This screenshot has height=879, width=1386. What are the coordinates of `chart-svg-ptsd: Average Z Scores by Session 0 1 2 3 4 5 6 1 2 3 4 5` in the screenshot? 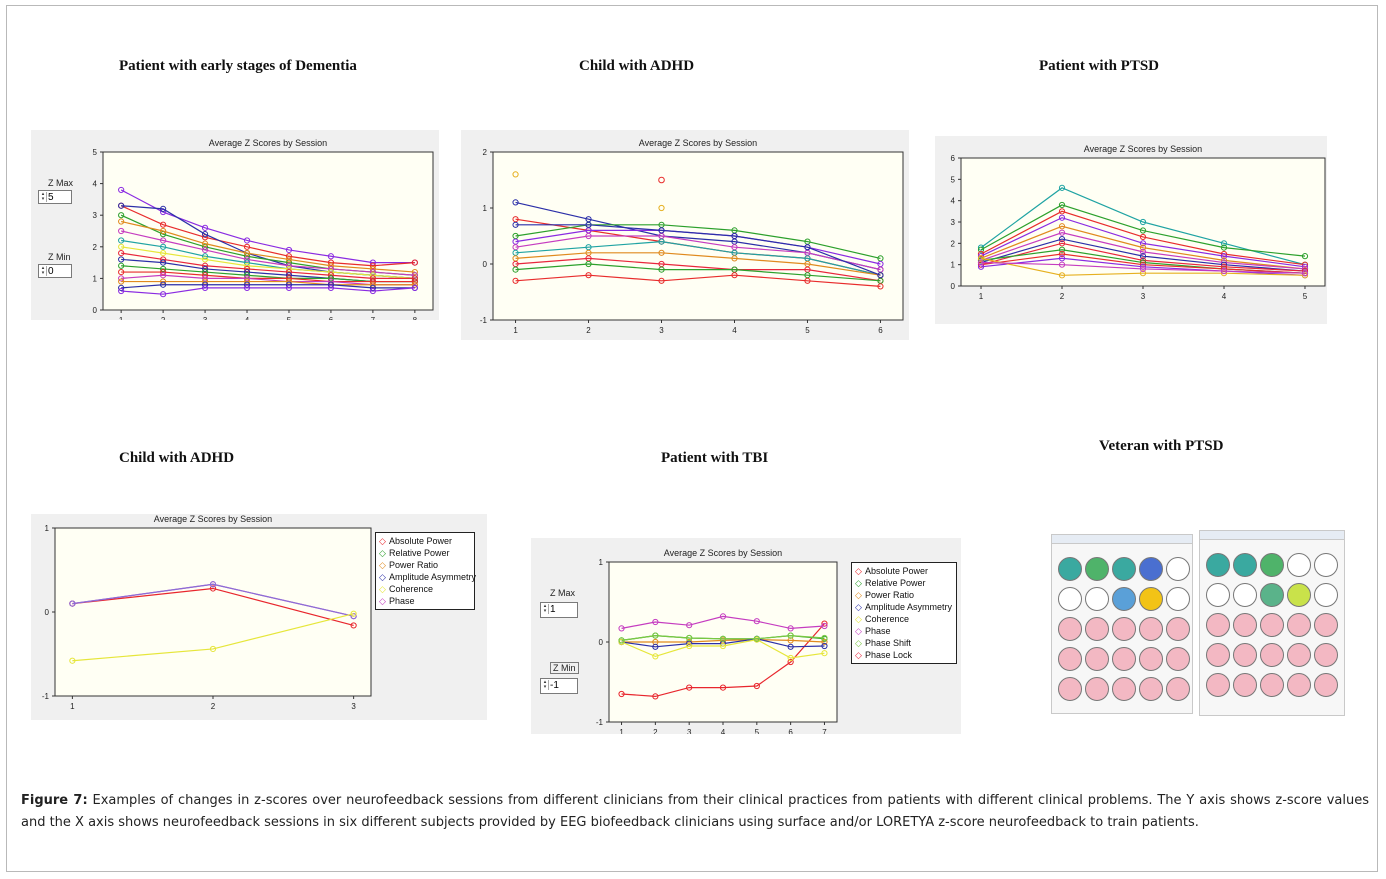 It's located at (1138, 222).